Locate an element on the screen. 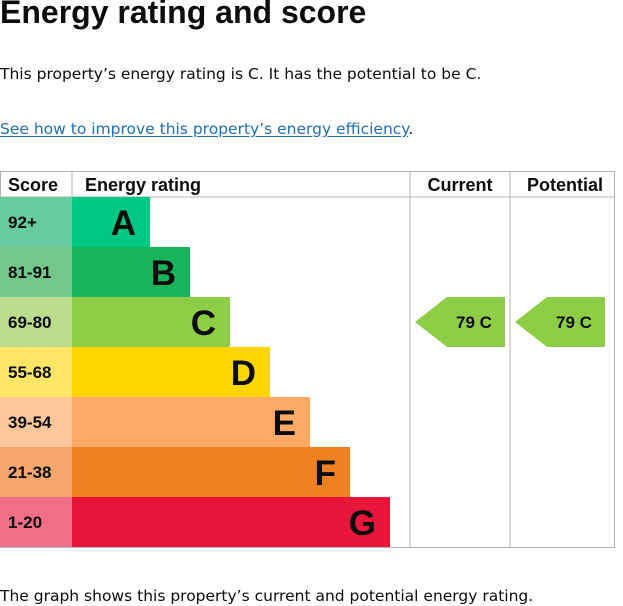 This screenshot has height=606, width=623. band-row-e: 39-54 E is located at coordinates (155, 422).